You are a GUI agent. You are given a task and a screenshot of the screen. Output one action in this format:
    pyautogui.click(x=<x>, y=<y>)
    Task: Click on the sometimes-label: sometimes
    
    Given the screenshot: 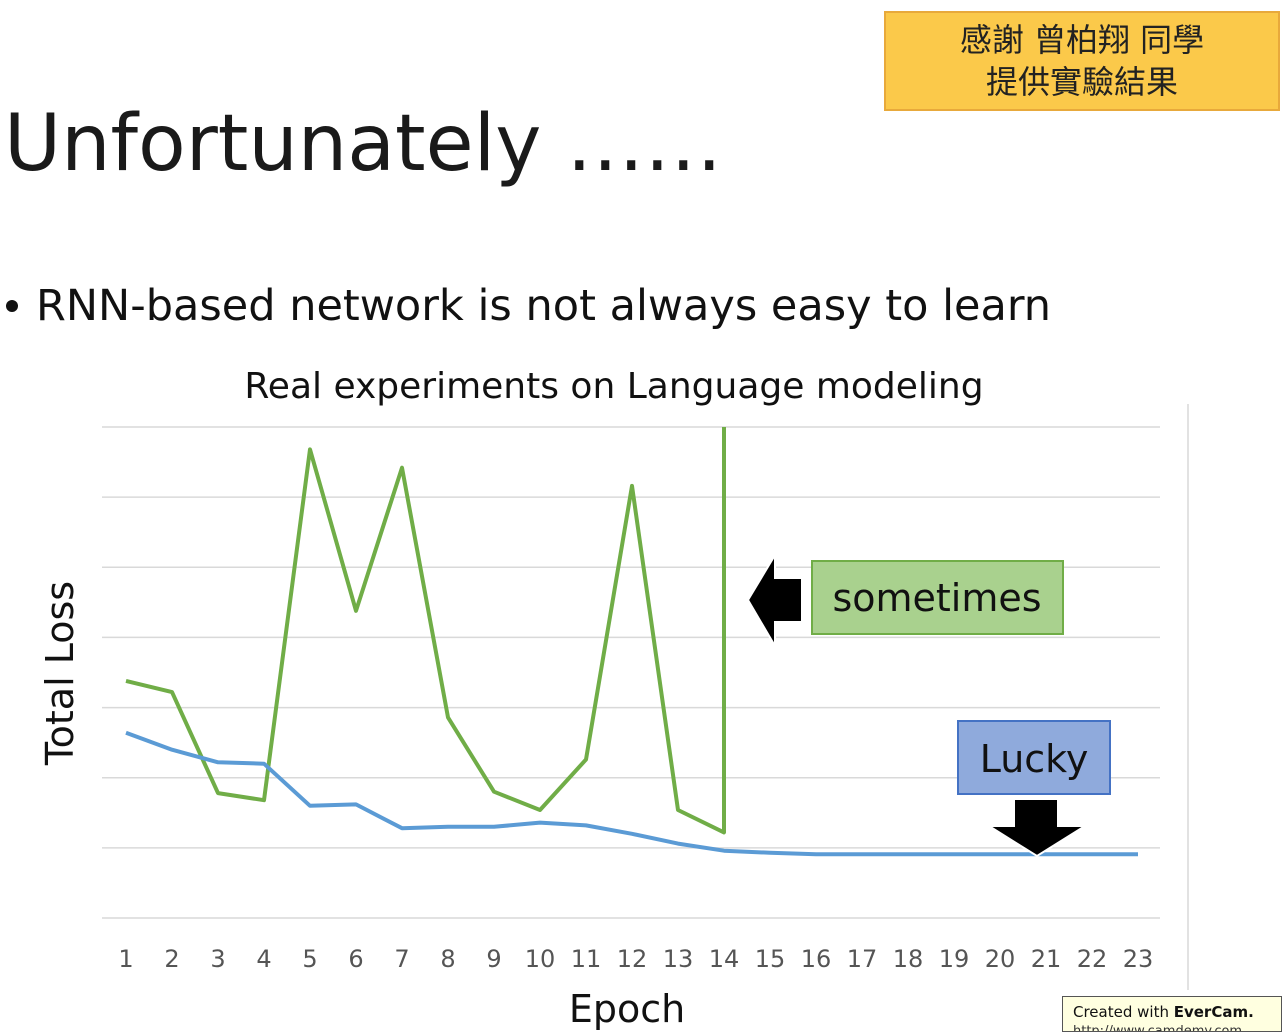 What is the action you would take?
    pyautogui.click(x=936, y=598)
    